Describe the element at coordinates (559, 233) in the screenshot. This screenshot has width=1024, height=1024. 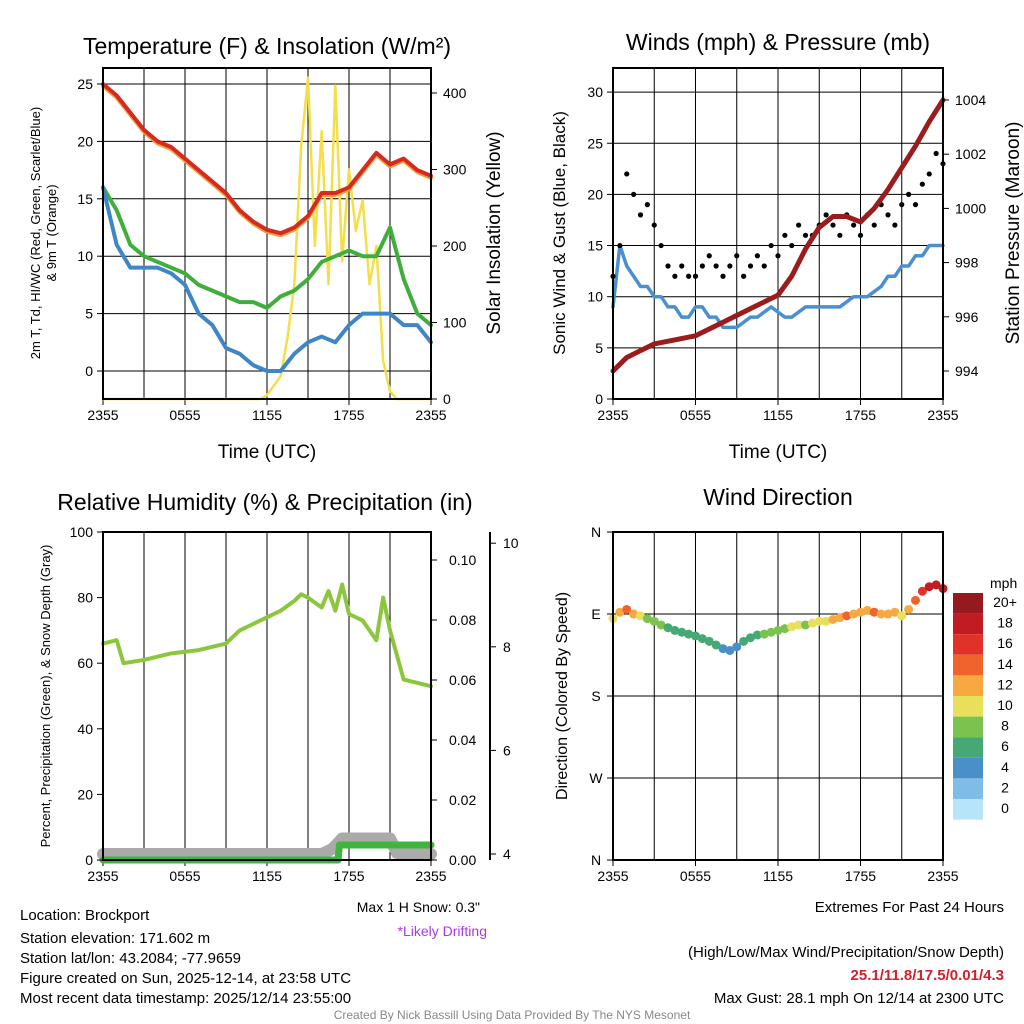
I see `winds-ylabel: Sonic Wind & Gust (Blue, Black)` at that location.